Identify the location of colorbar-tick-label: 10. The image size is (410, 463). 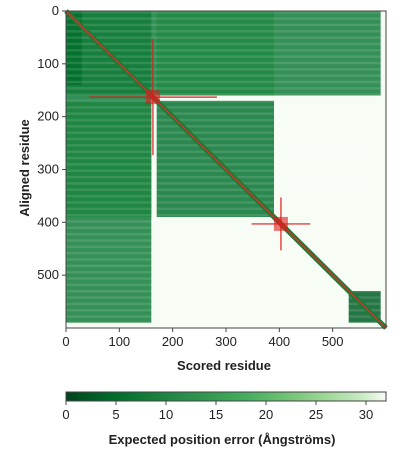
(166, 414).